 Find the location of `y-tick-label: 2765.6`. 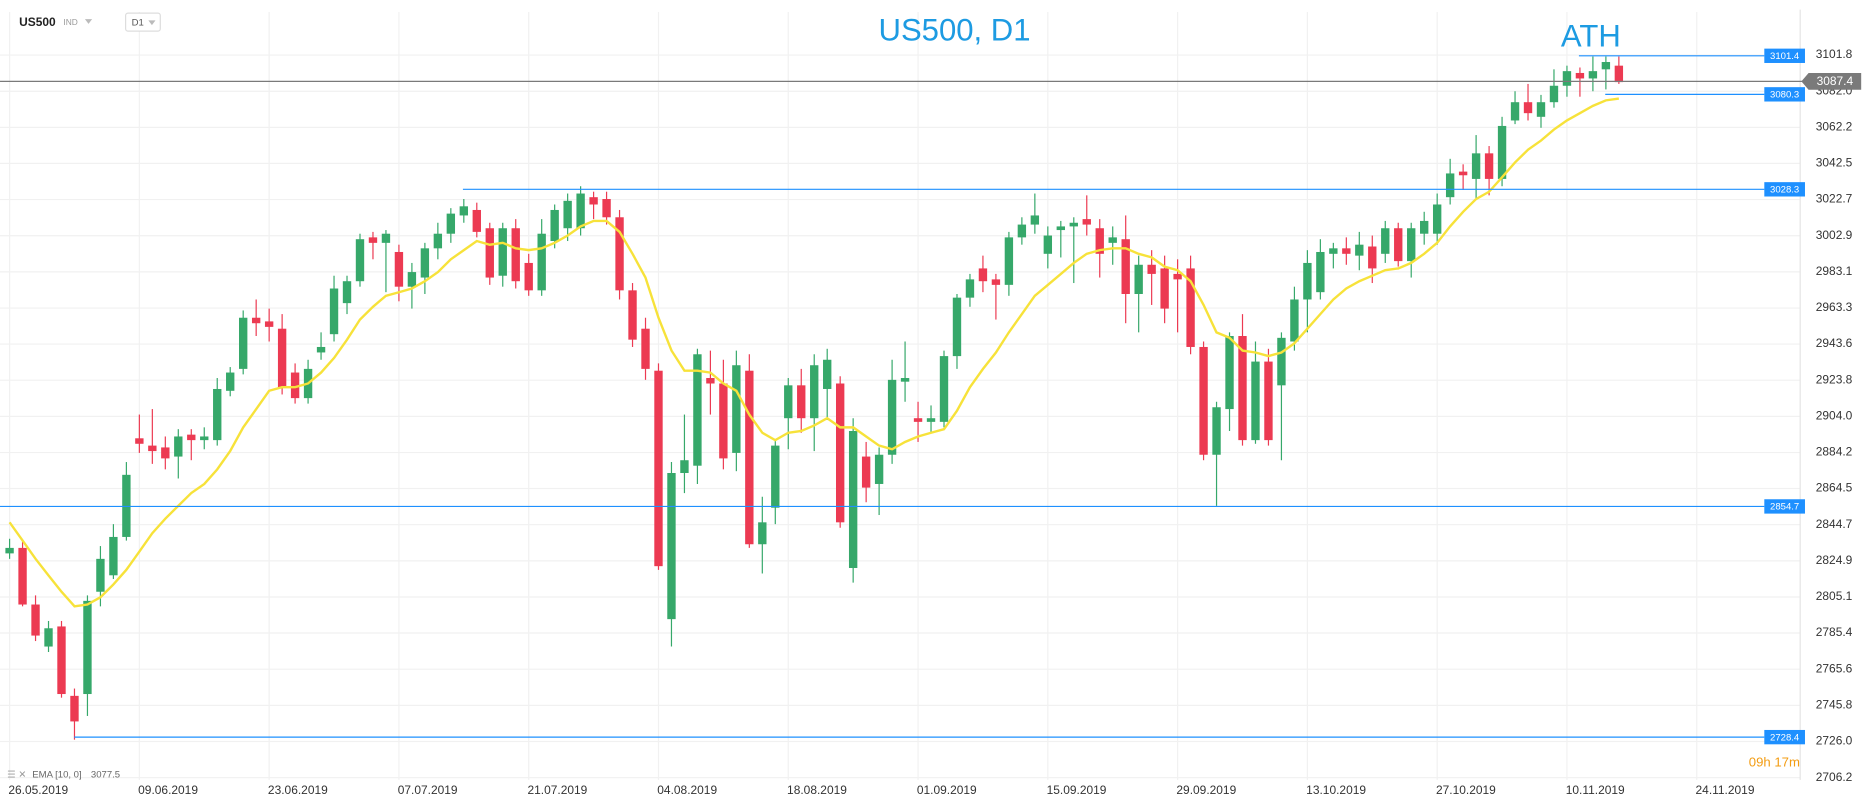

y-tick-label: 2765.6 is located at coordinates (1834, 668).